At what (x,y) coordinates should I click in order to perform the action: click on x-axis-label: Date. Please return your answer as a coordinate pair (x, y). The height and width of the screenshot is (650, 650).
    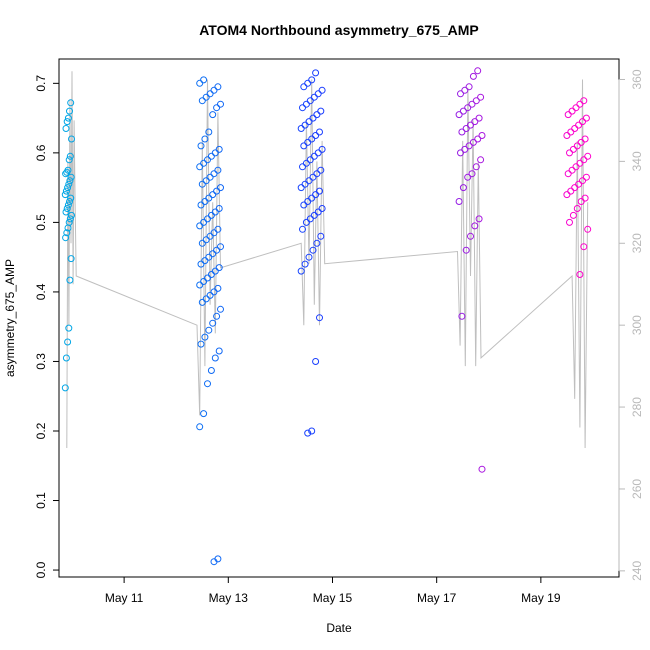
    Looking at the image, I should click on (339, 628).